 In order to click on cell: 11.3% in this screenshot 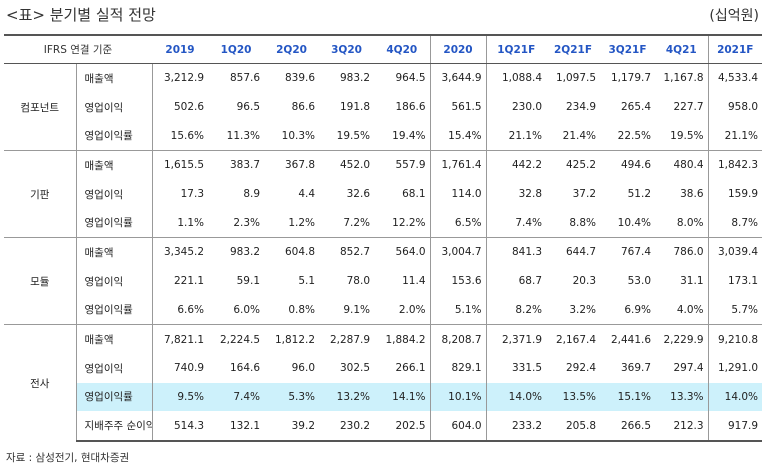, I will do `click(243, 135)`.